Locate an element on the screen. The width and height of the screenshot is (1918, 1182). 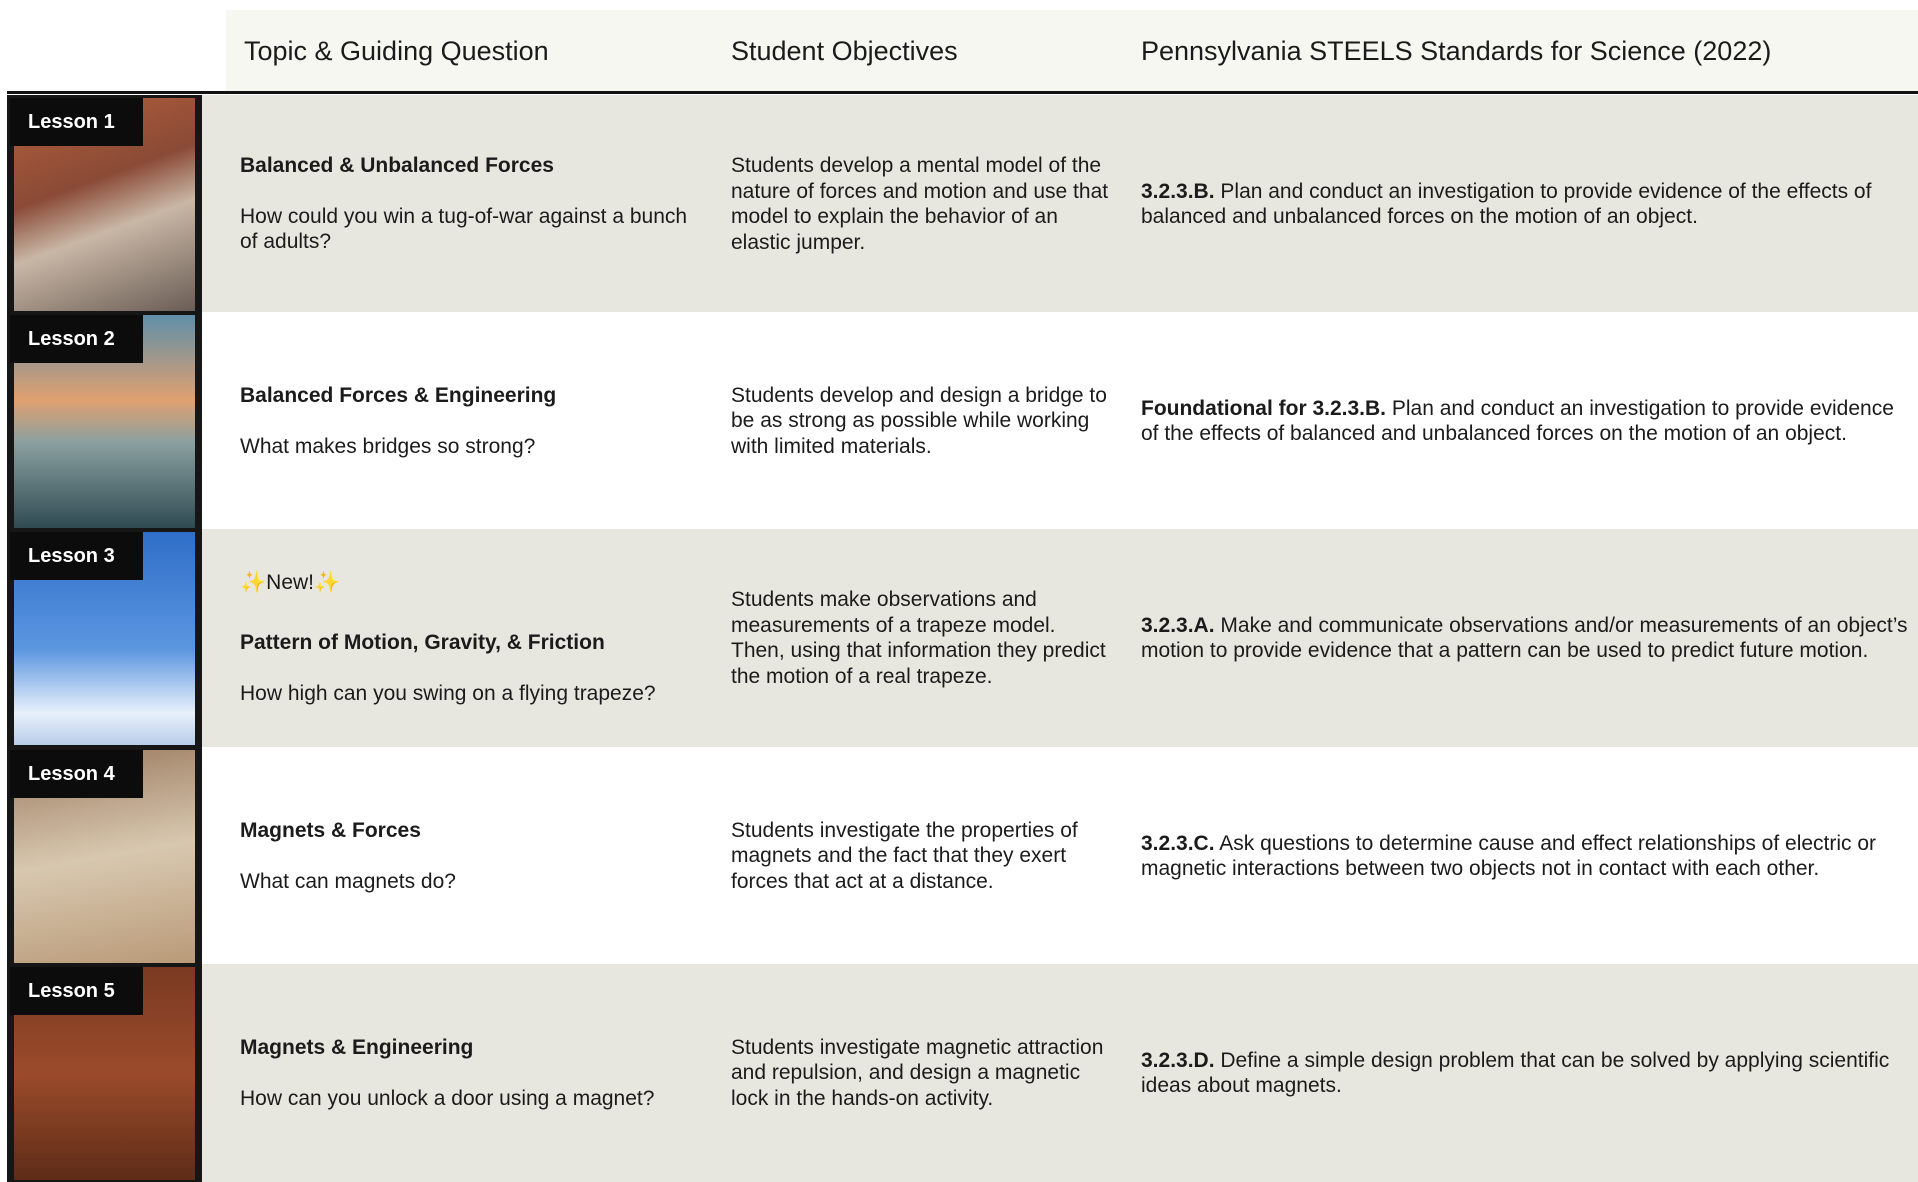
lesson-label: Lesson 5 is located at coordinates (76, 991).